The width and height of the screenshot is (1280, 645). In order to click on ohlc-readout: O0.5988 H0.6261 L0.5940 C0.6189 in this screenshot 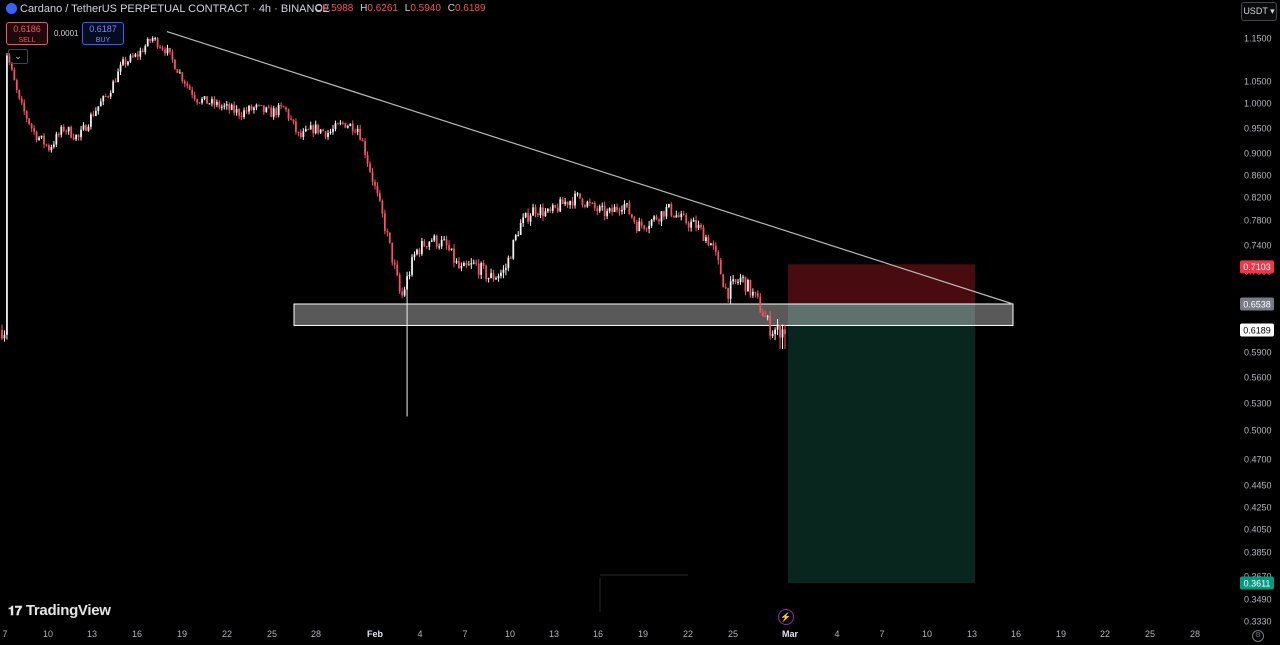, I will do `click(400, 8)`.